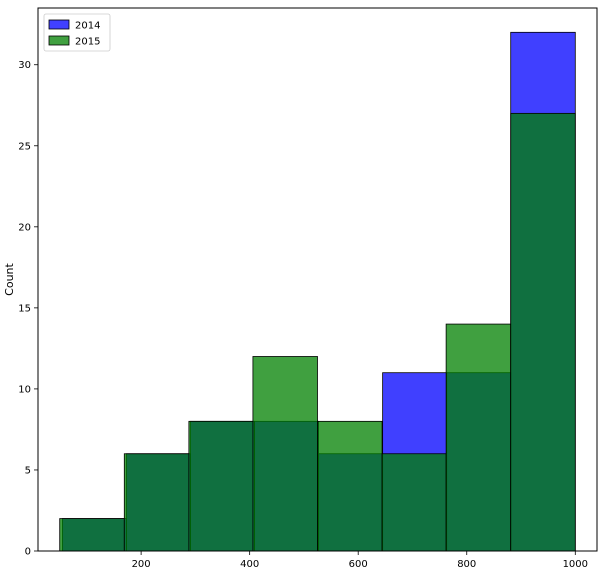  What do you see at coordinates (24, 389) in the screenshot?
I see `y-tick-label: 10` at bounding box center [24, 389].